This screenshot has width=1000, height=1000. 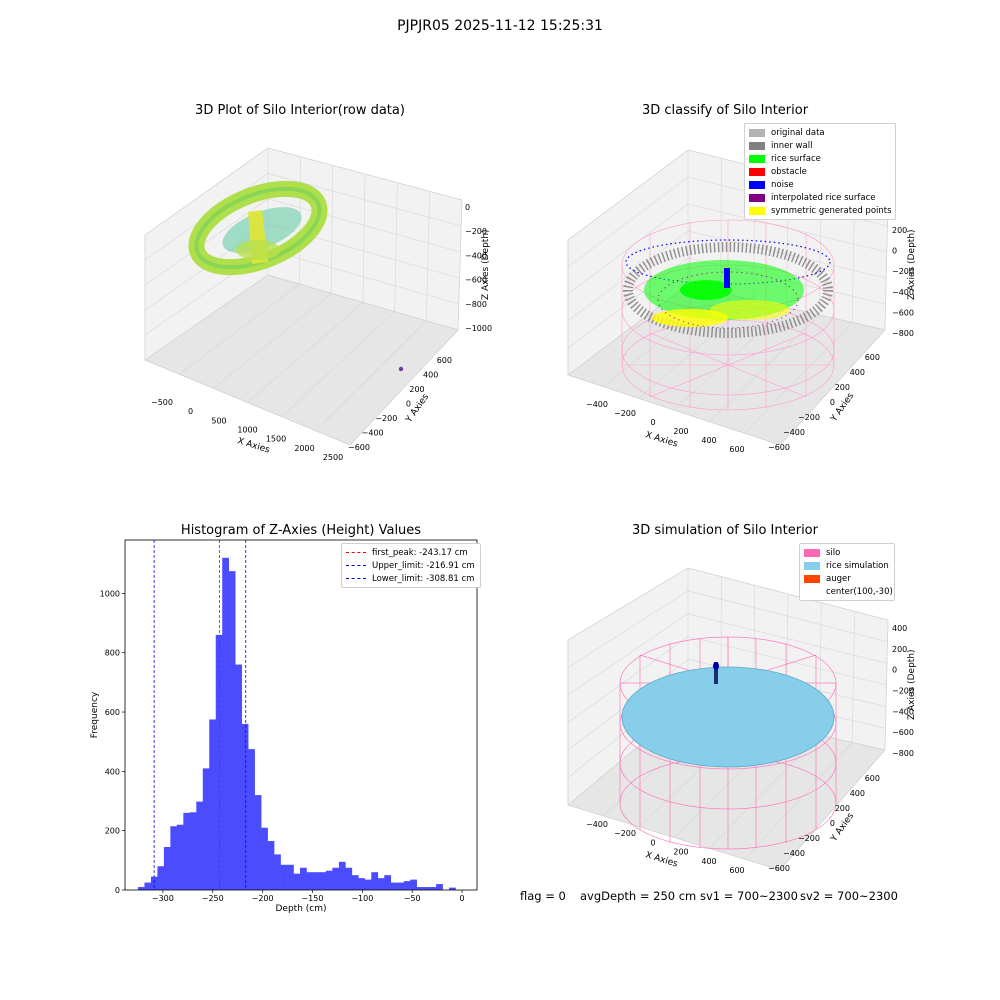 What do you see at coordinates (444, 360) in the screenshot?
I see `plot1-y-tick-label: 600` at bounding box center [444, 360].